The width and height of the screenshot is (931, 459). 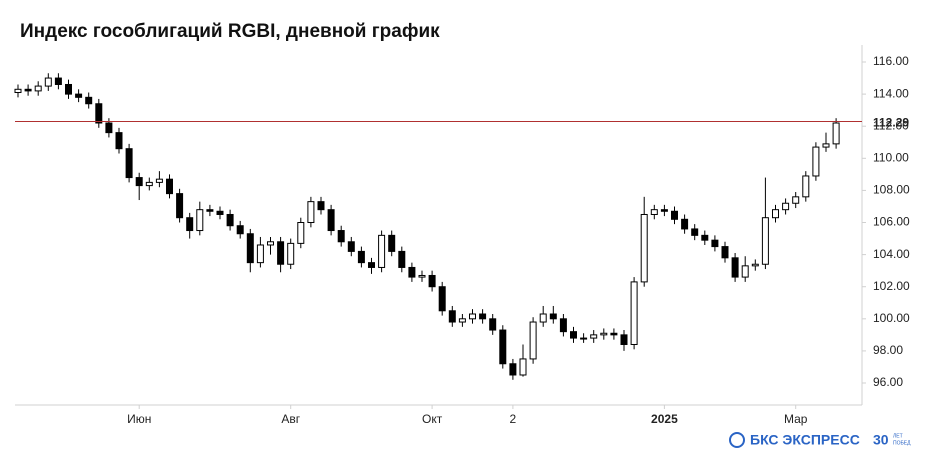 What do you see at coordinates (432, 419) in the screenshot?
I see `x-tick-label: Окт` at bounding box center [432, 419].